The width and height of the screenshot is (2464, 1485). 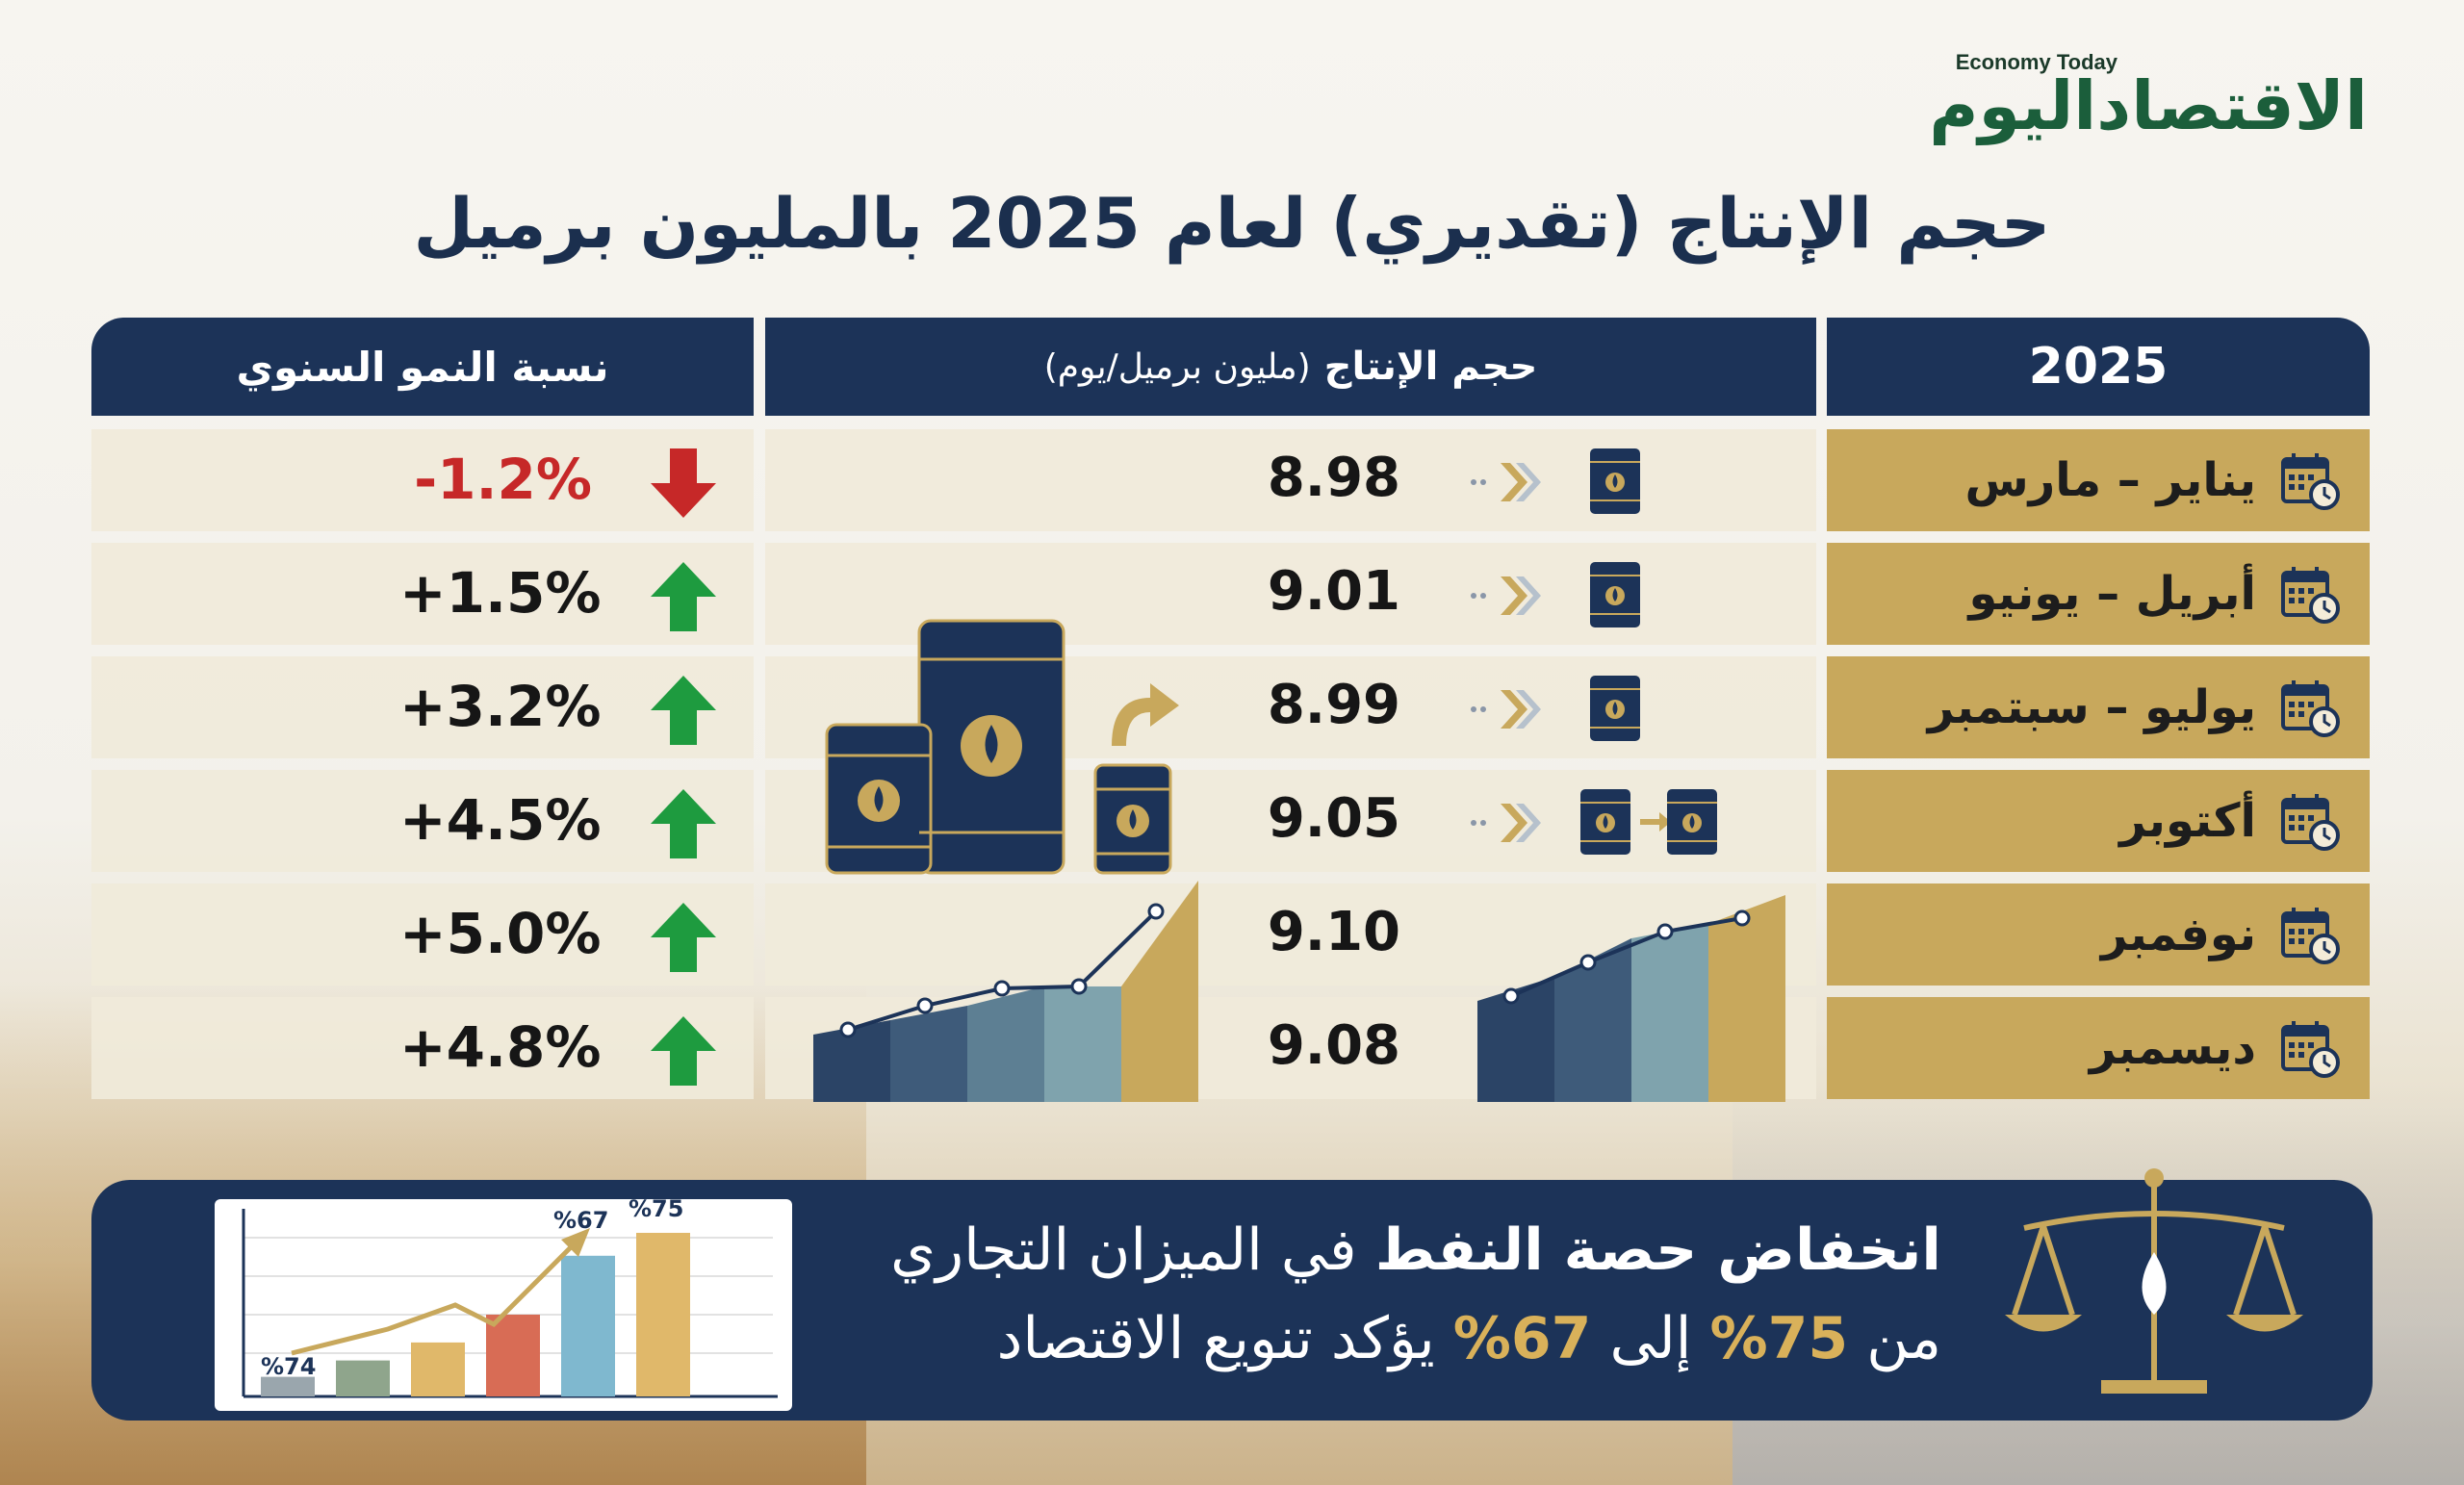 What do you see at coordinates (1177, 366) in the screenshot?
I see `header-volume-unit: (مليون برميل/يوم)` at bounding box center [1177, 366].